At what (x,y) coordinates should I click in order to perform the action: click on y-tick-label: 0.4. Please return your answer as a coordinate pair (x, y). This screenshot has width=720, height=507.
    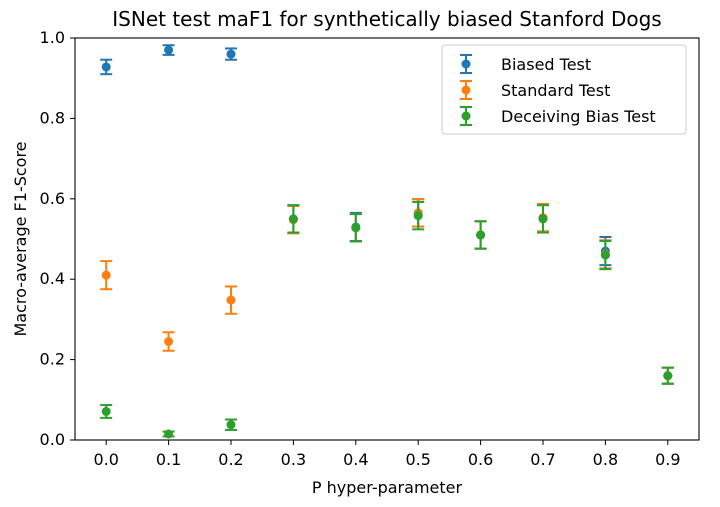
    Looking at the image, I should click on (52, 278).